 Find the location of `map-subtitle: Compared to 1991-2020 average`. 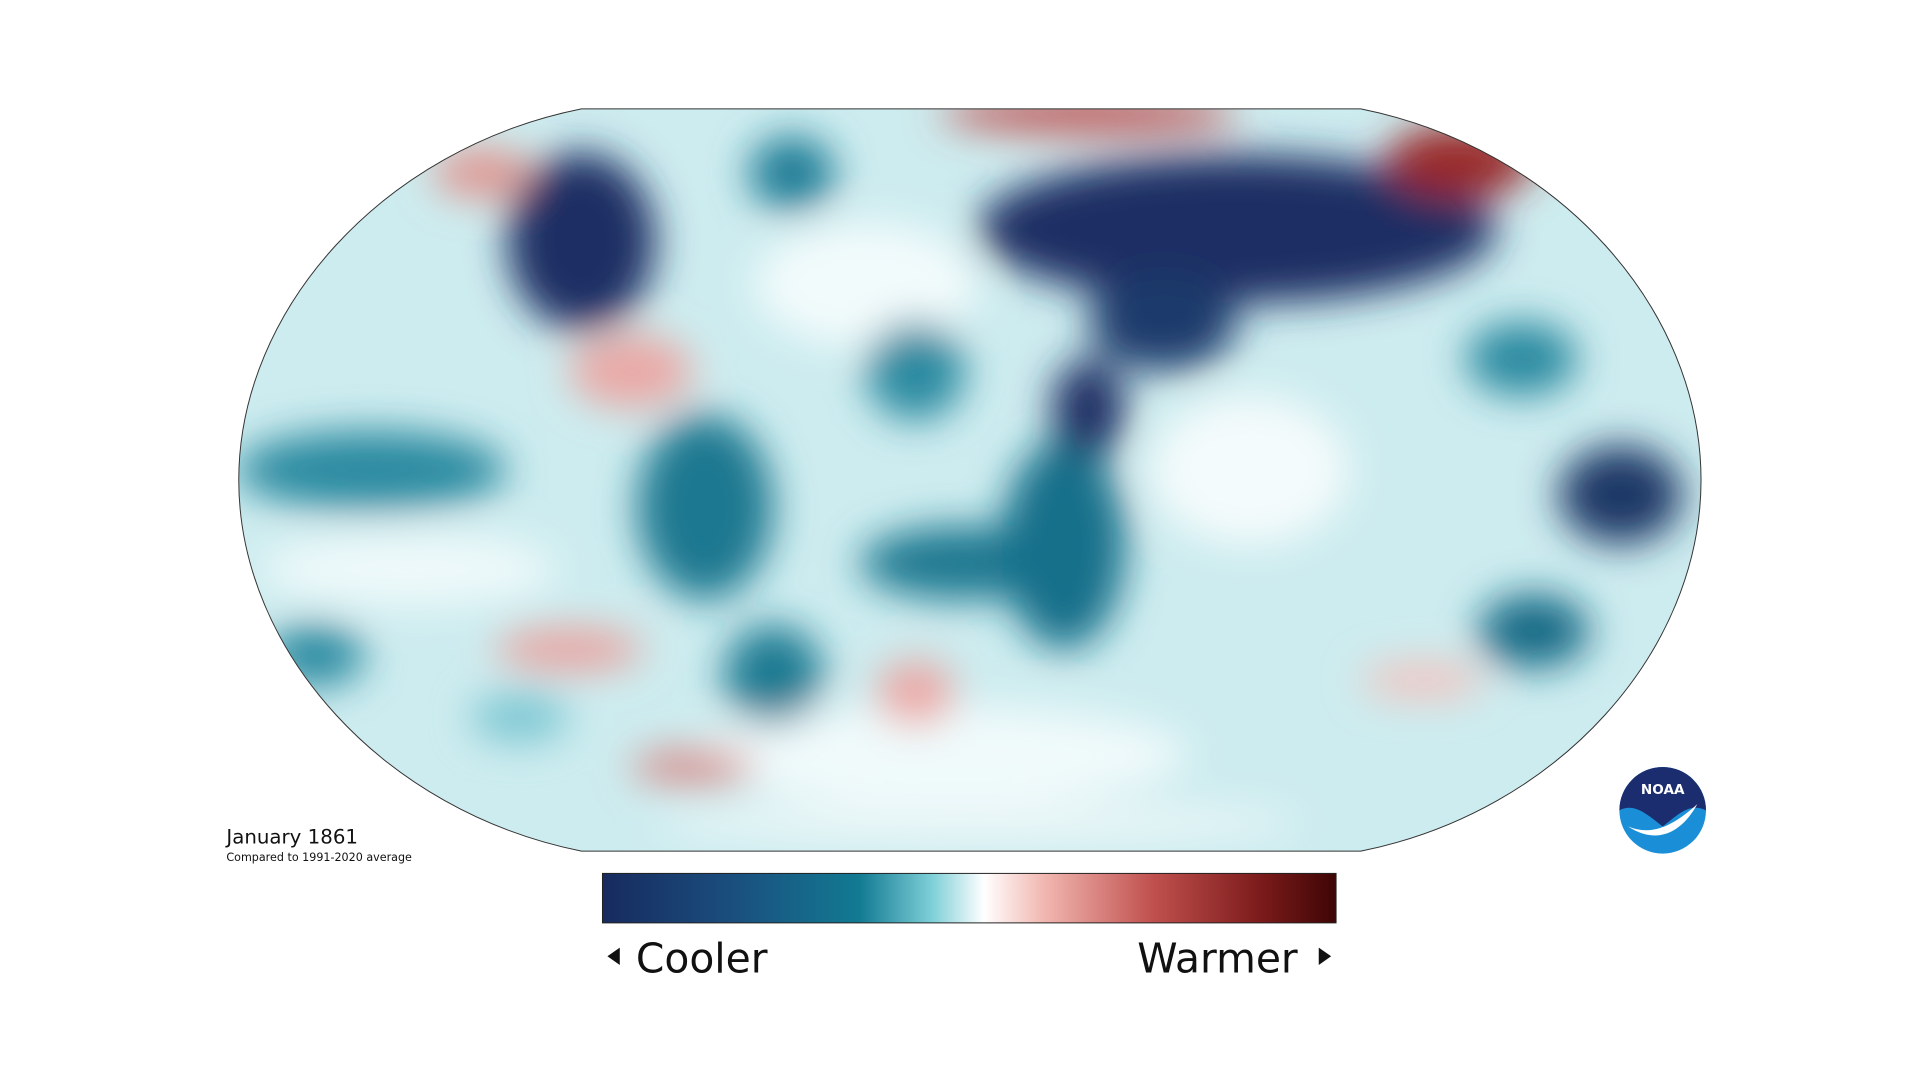

map-subtitle: Compared to 1991-2020 average is located at coordinates (319, 857).